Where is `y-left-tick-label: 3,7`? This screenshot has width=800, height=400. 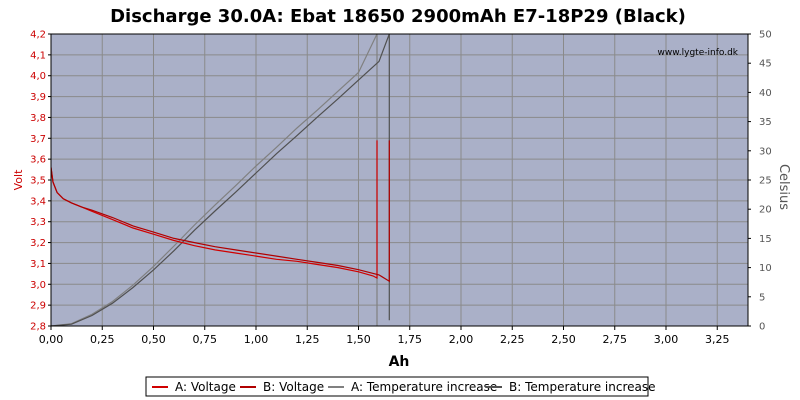 y-left-tick-label: 3,7 is located at coordinates (38, 139).